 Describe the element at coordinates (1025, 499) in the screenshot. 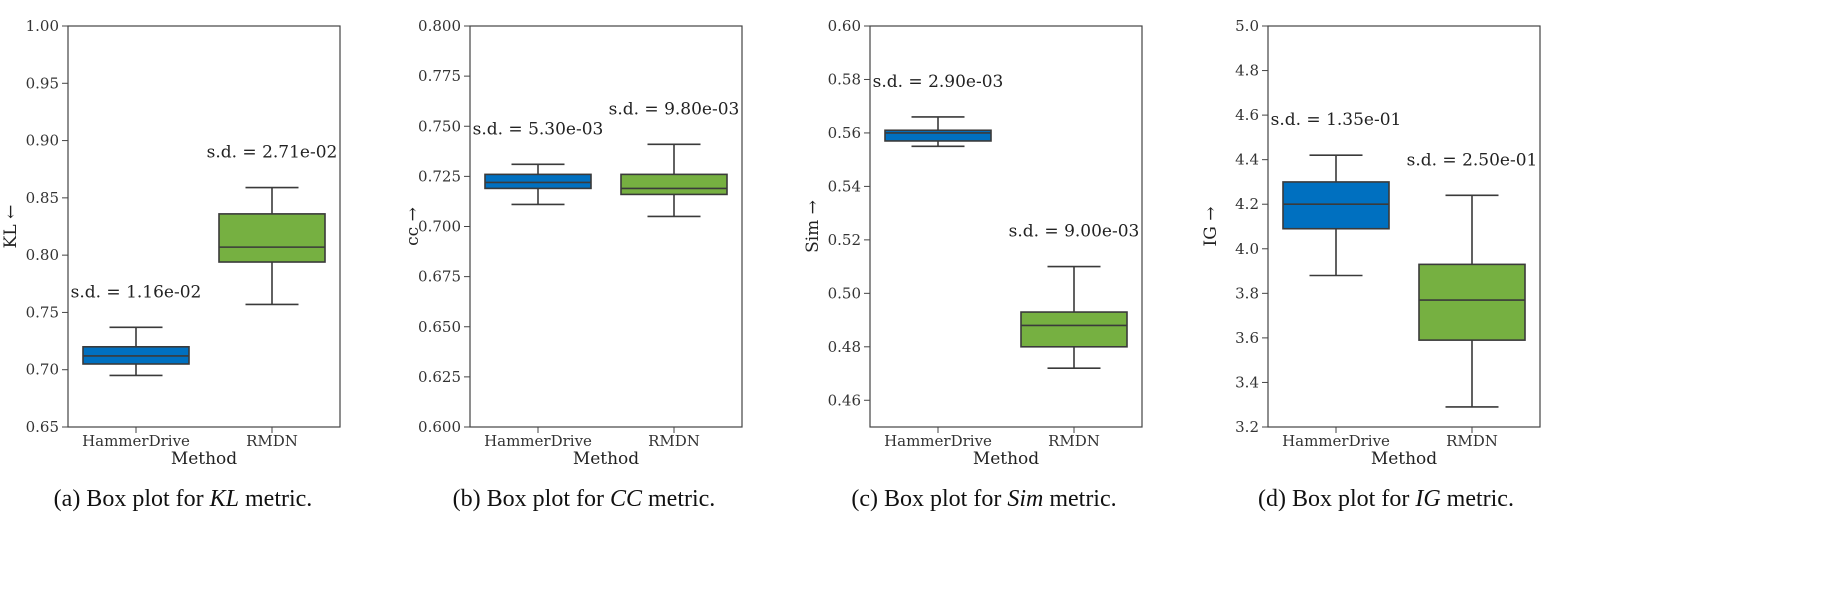

I see `caption-variable: Sim` at that location.